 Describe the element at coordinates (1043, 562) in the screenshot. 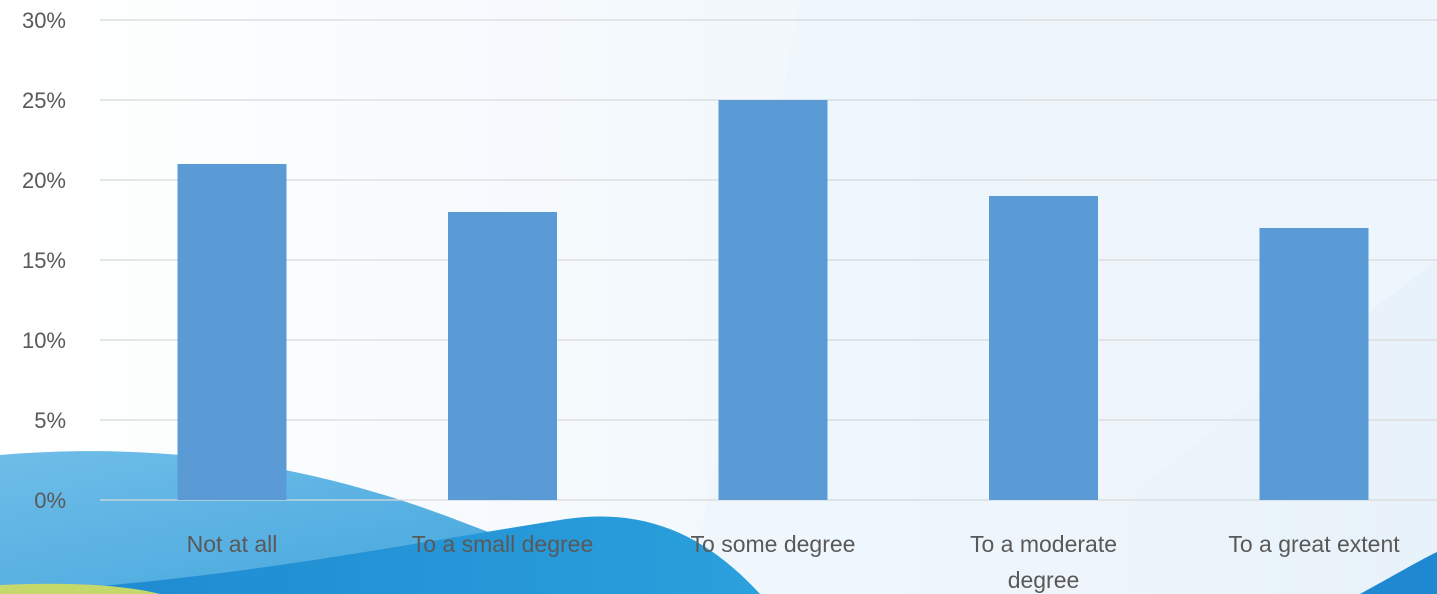

I see `x-category-label: To a moderate degree` at that location.